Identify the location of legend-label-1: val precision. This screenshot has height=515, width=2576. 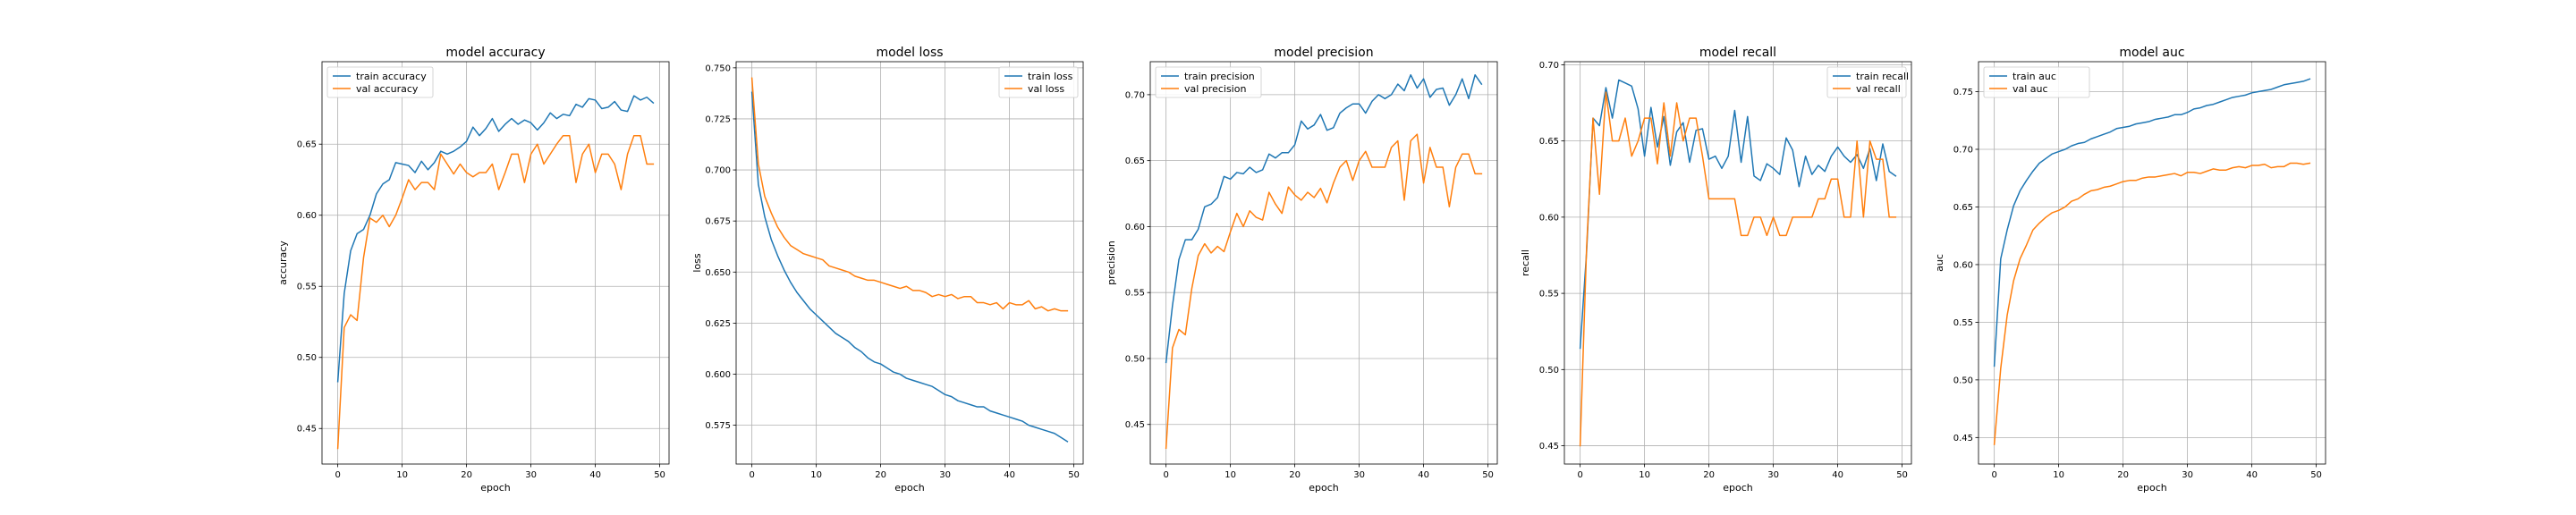
(1215, 89).